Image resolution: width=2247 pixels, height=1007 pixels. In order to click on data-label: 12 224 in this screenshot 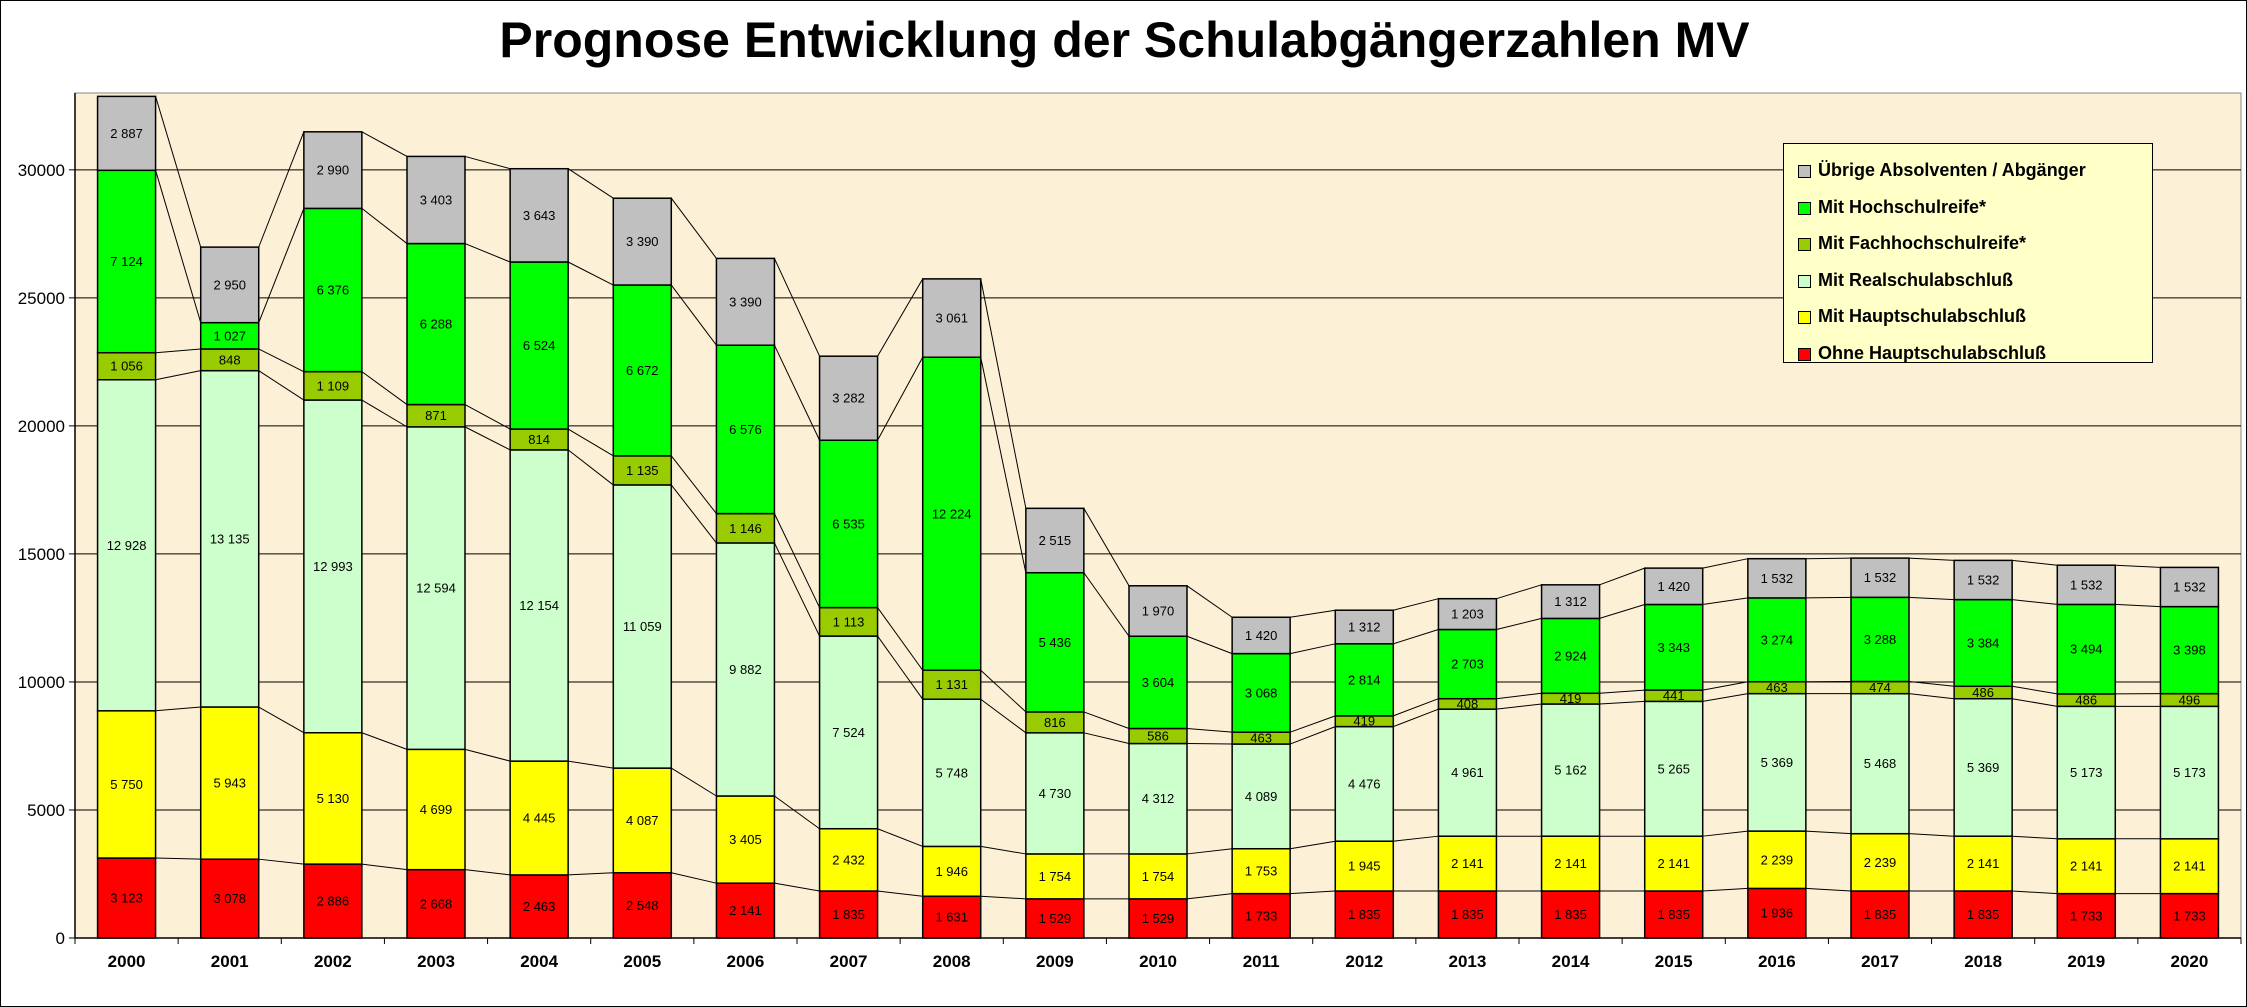, I will do `click(952, 513)`.